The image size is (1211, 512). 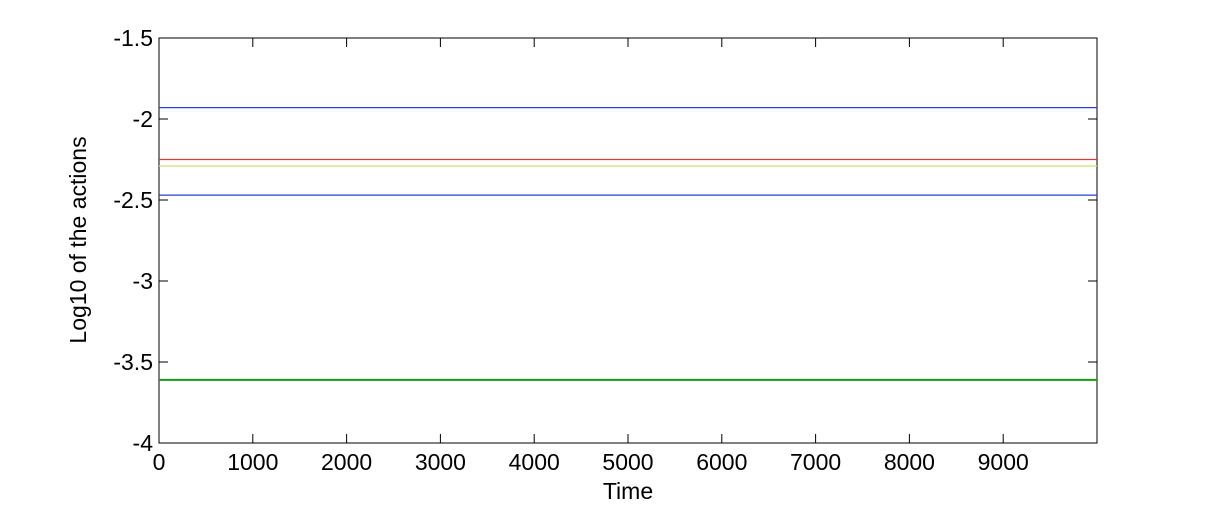 I want to click on x-tick-label: 7000, so click(x=815, y=462).